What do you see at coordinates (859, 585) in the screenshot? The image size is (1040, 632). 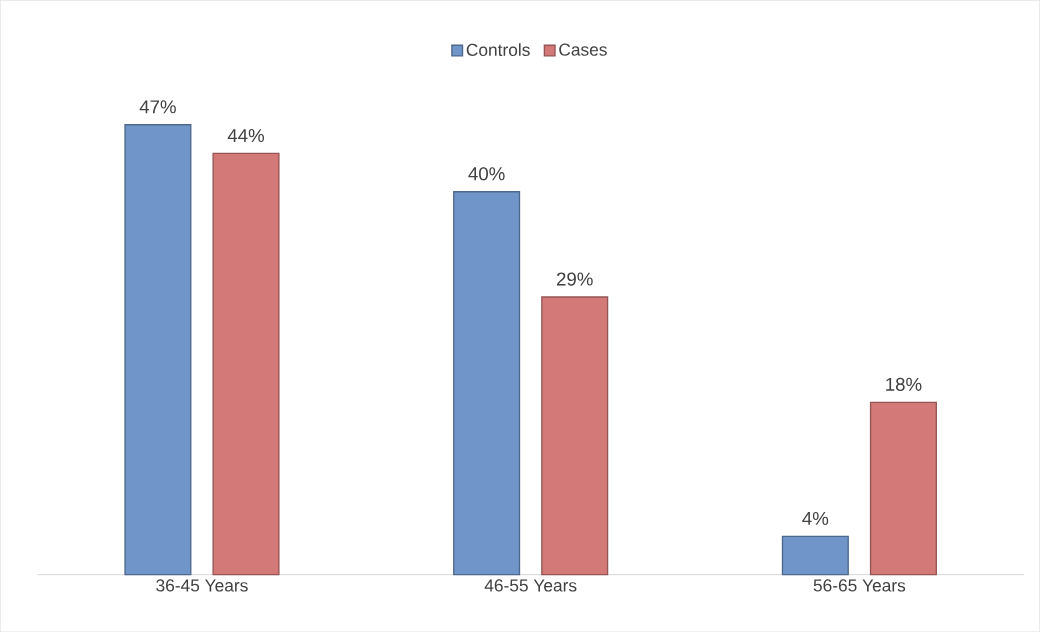 I see `x-tick-label: 56-65 Years` at bounding box center [859, 585].